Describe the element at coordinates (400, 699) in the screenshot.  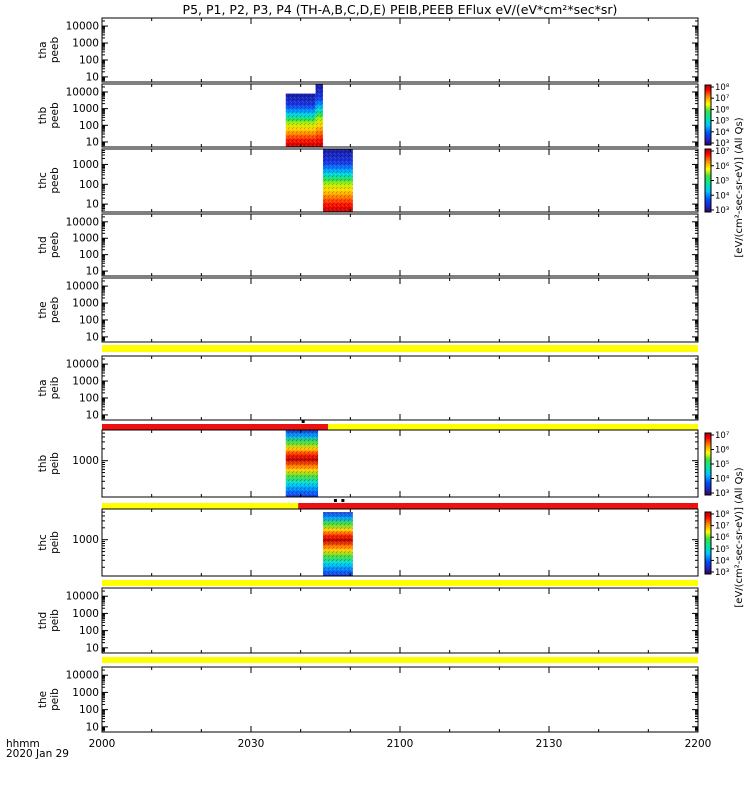
I see `panel-frame-the-peib` at that location.